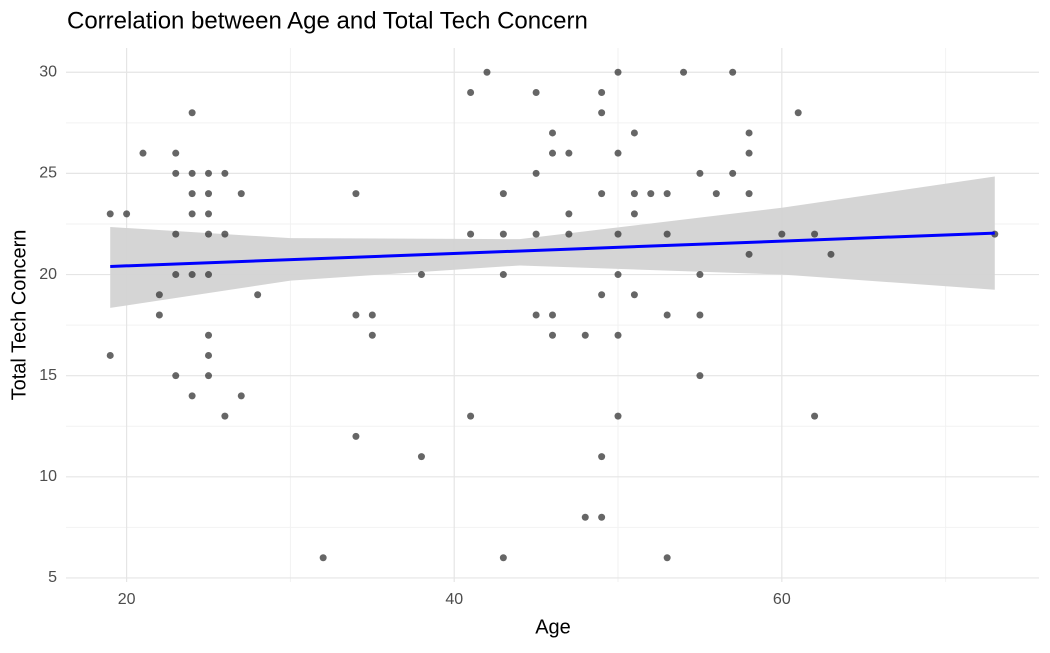 This screenshot has width=1050, height=653. Describe the element at coordinates (48, 476) in the screenshot. I see `y-tick-label: 10` at that location.